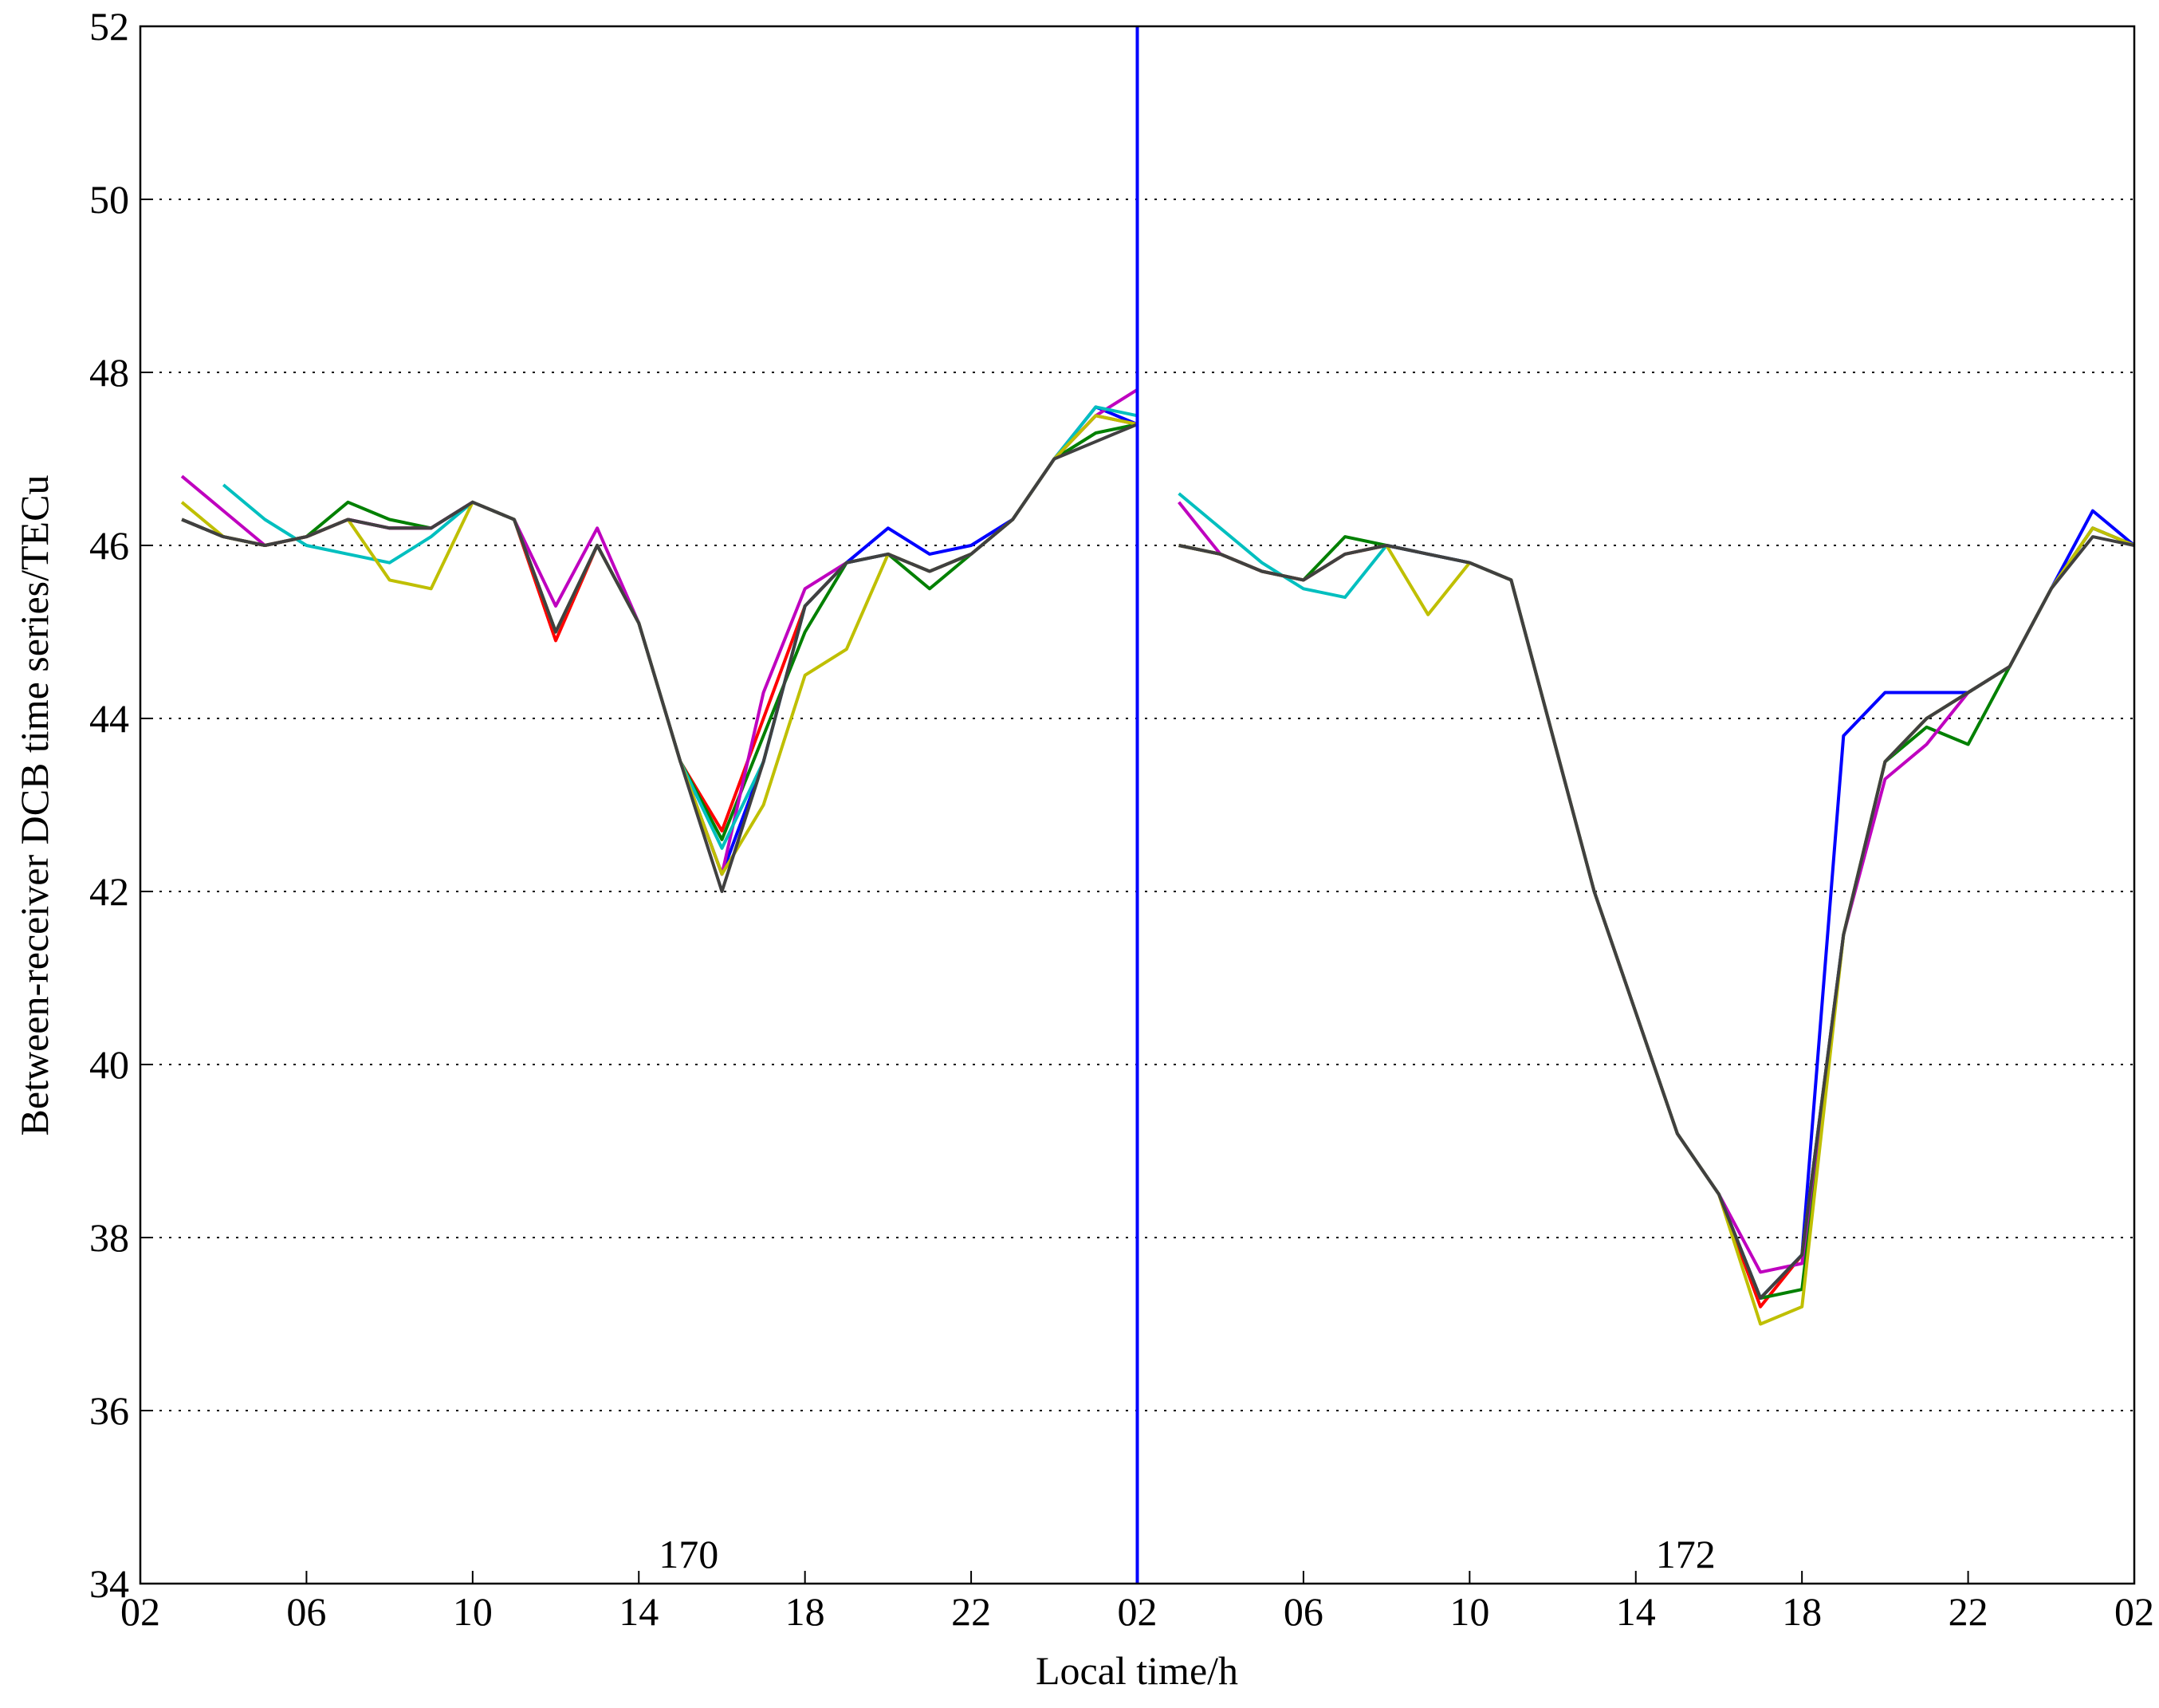  I want to click on annotation: 172, so click(1686, 1554).